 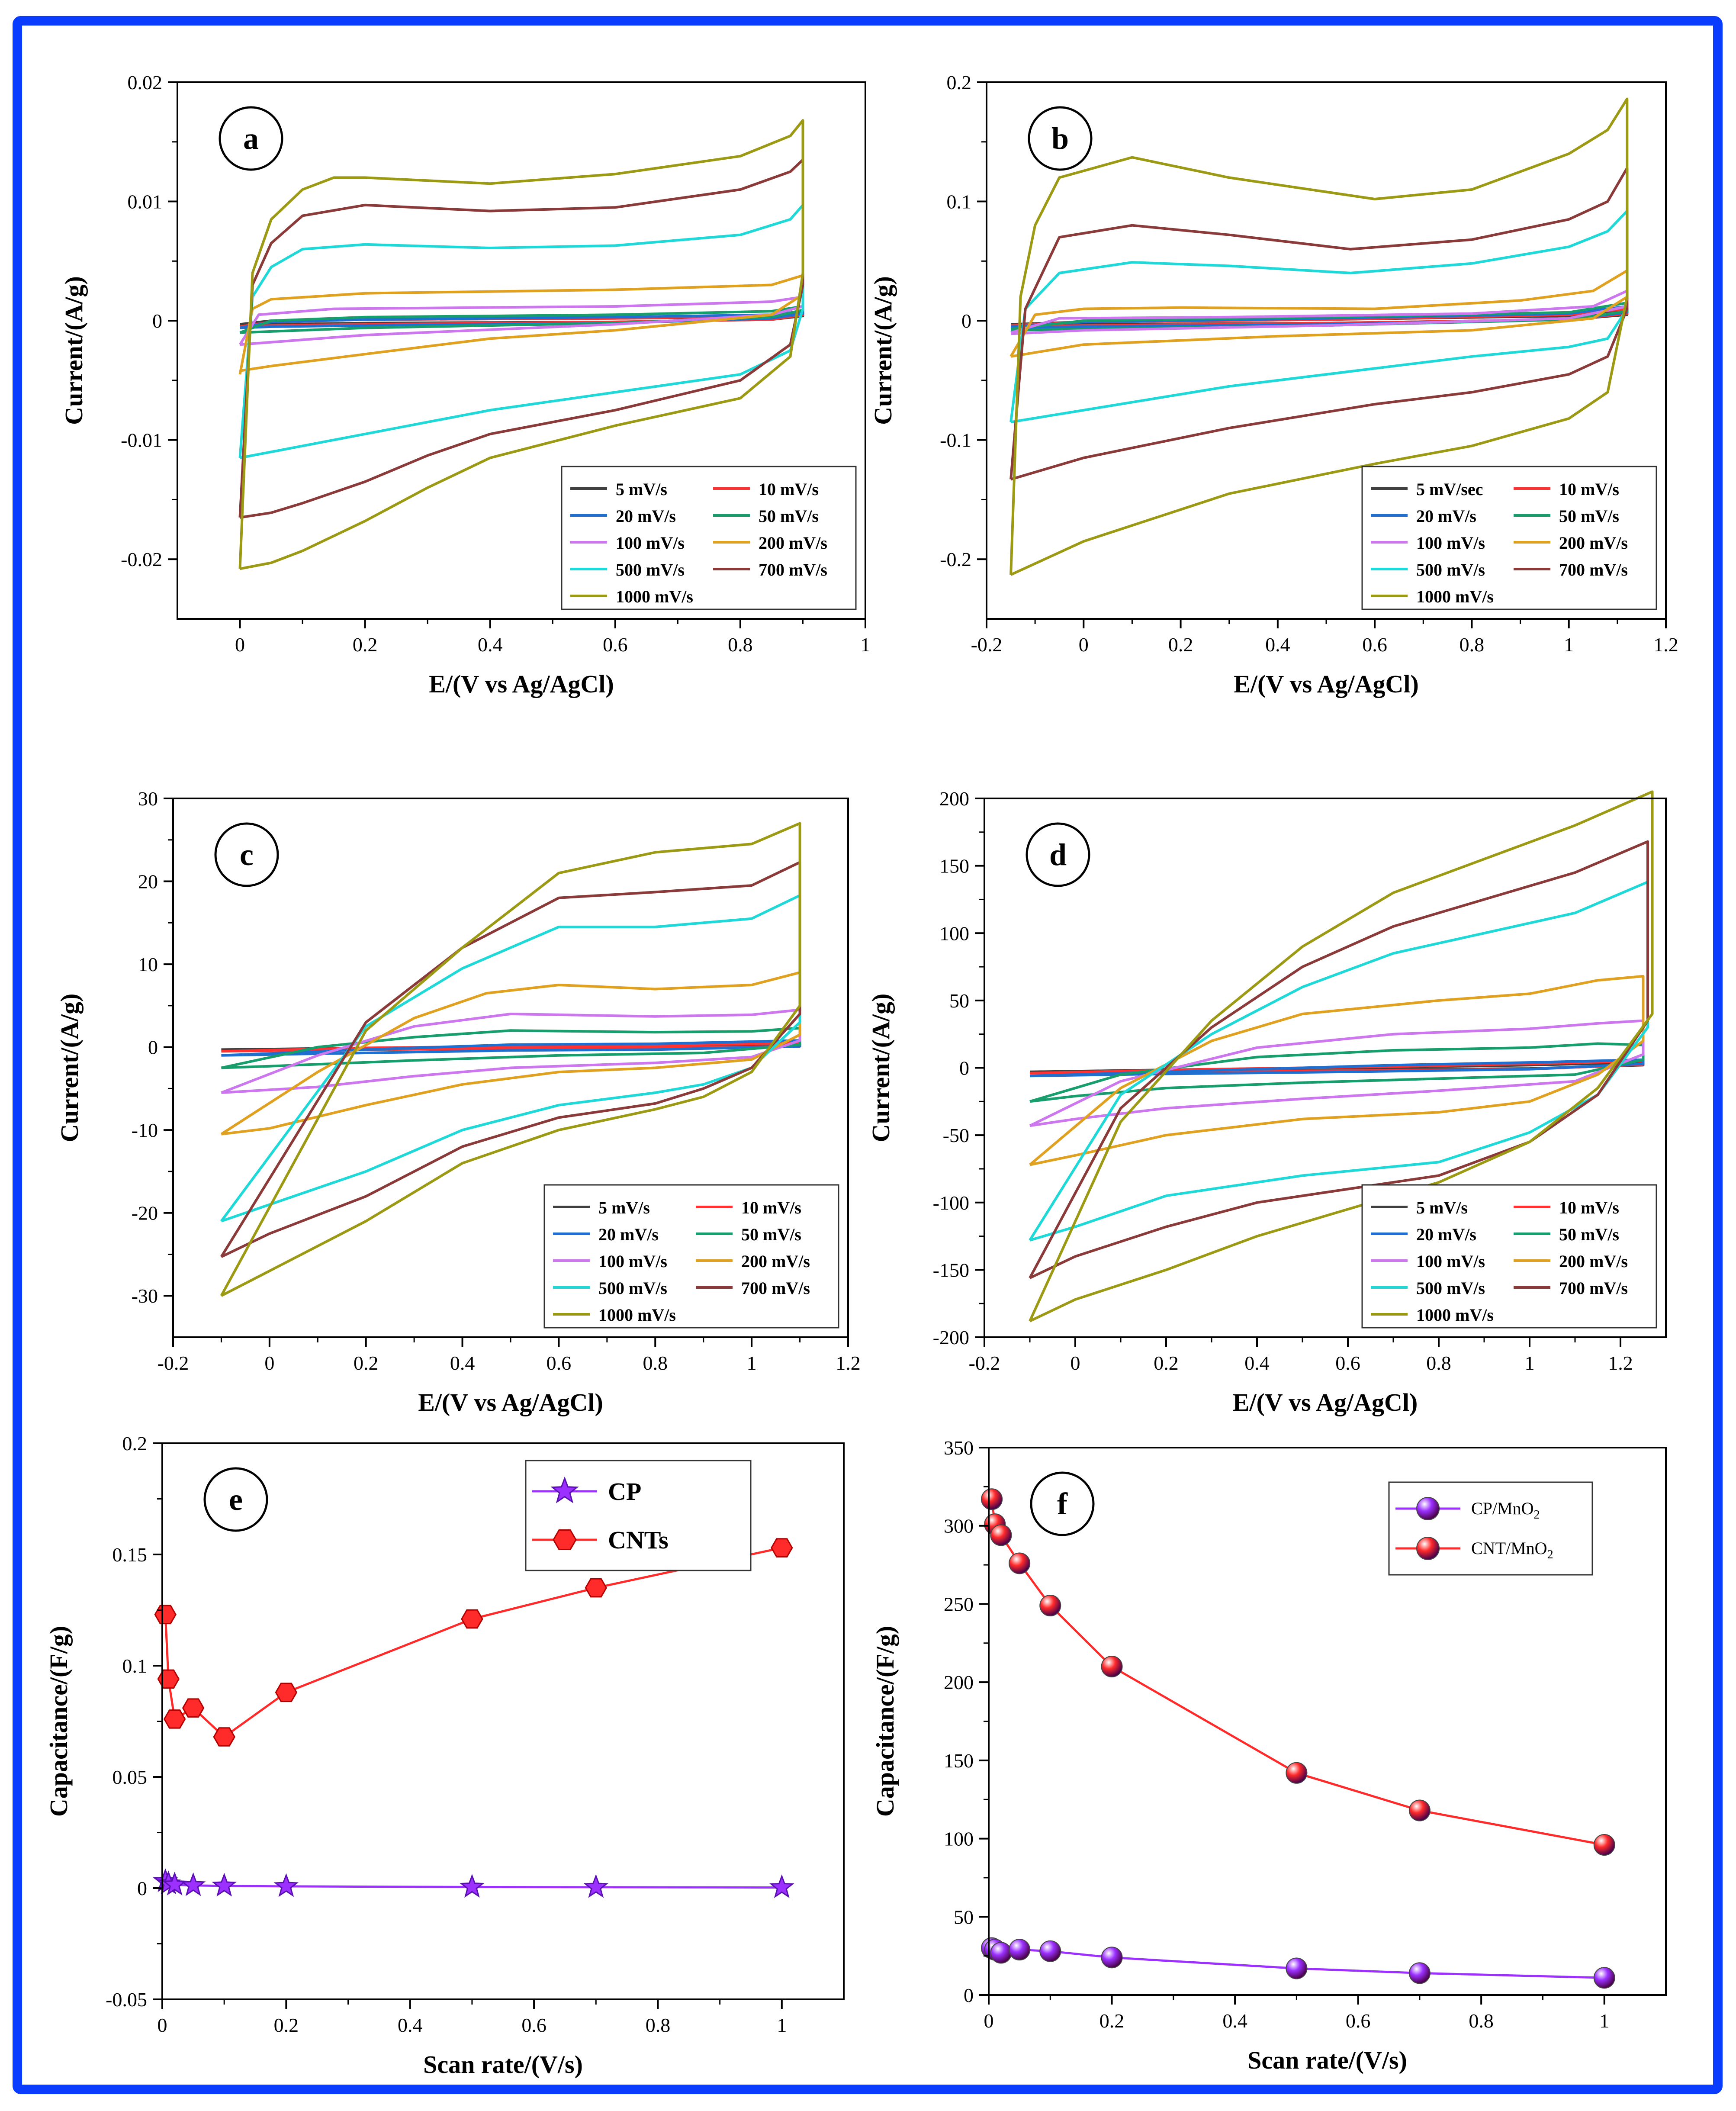 I want to click on legend: CP CNTs, so click(x=638, y=1515).